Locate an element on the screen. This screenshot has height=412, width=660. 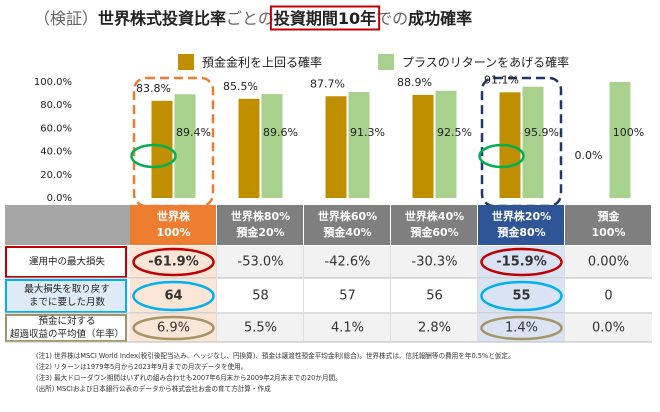
y-tick-label: 60.0% is located at coordinates (56, 128).